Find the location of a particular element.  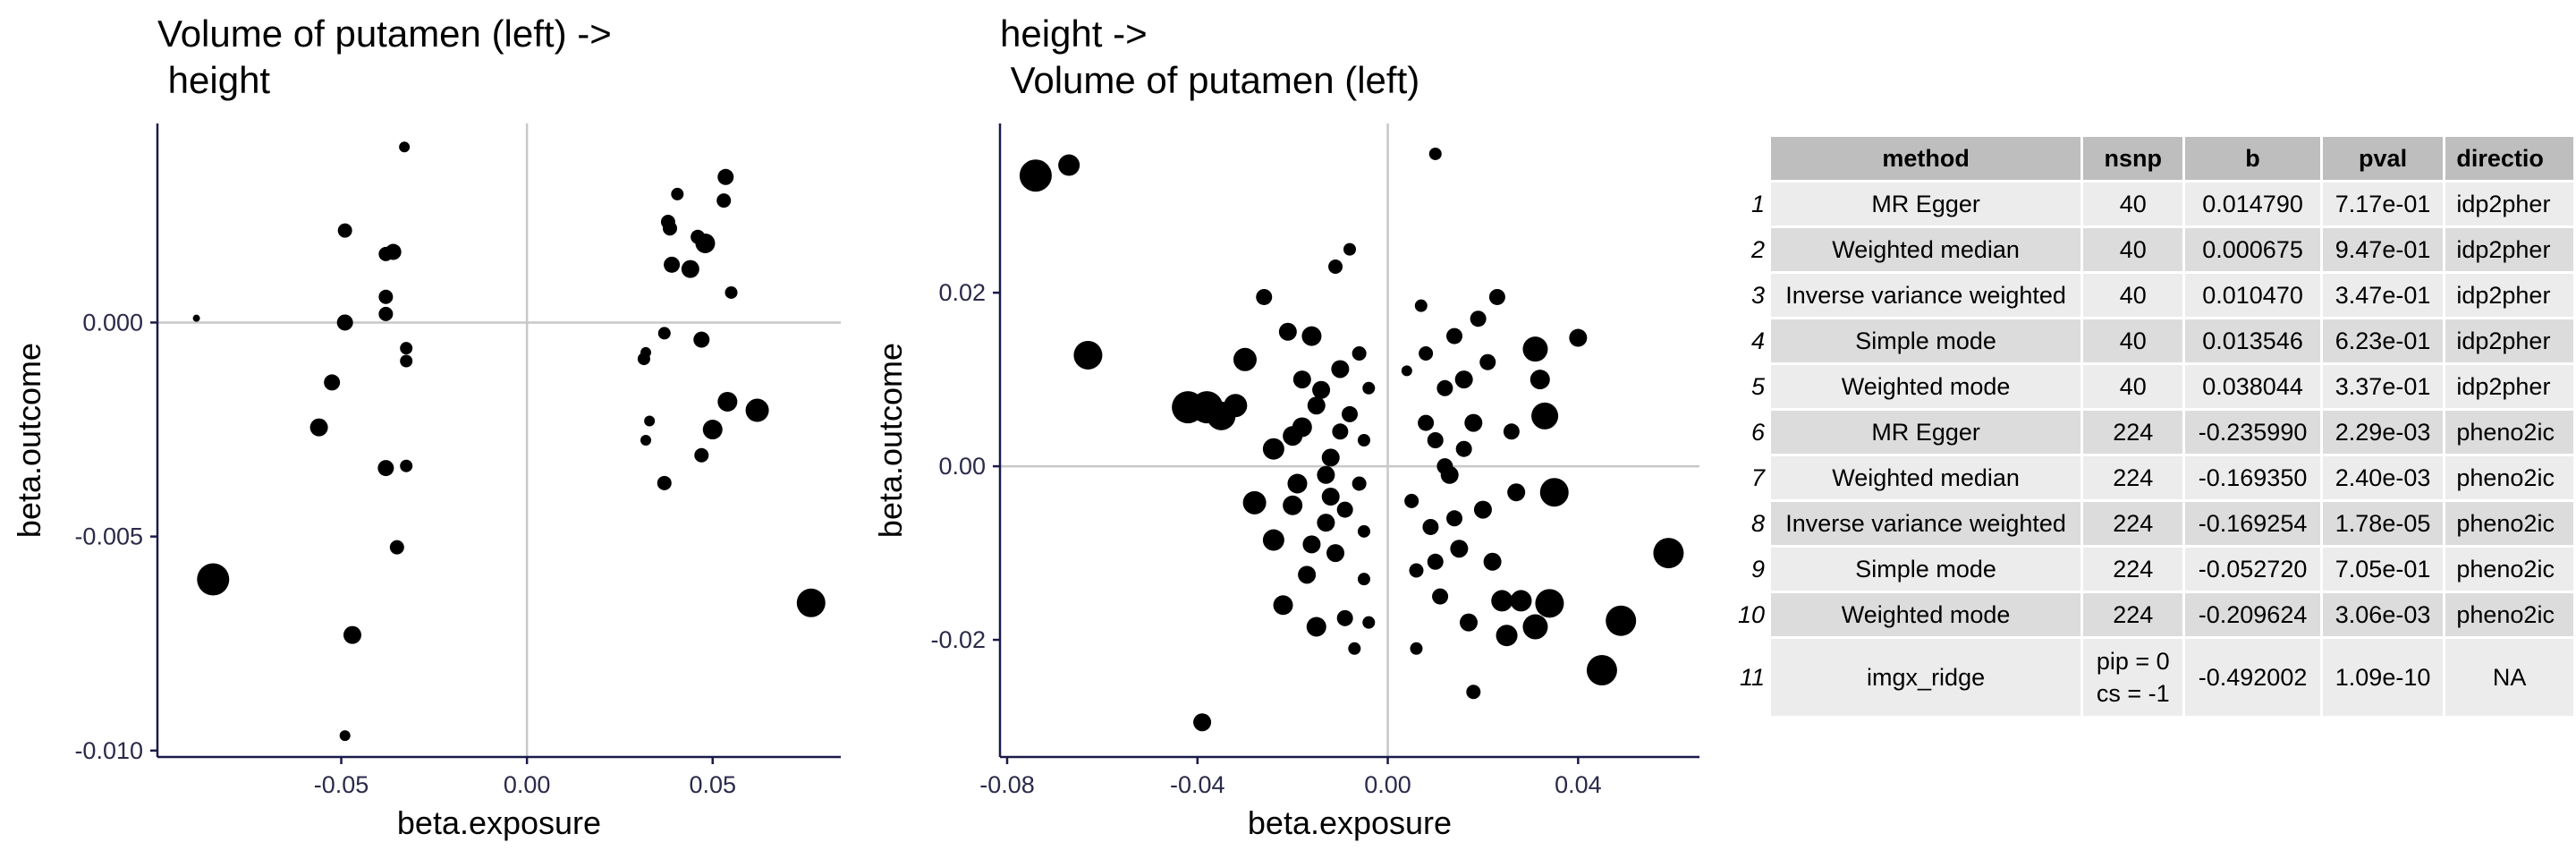

cell-b: 0.000675 is located at coordinates (2252, 249).